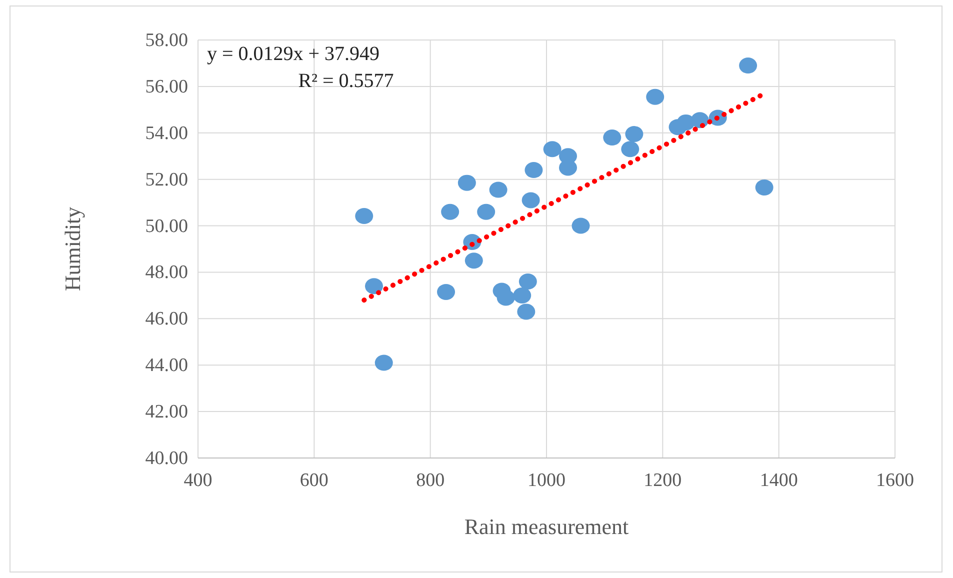 The height and width of the screenshot is (578, 953). Describe the element at coordinates (166, 365) in the screenshot. I see `y-tick-label: 44.00` at that location.